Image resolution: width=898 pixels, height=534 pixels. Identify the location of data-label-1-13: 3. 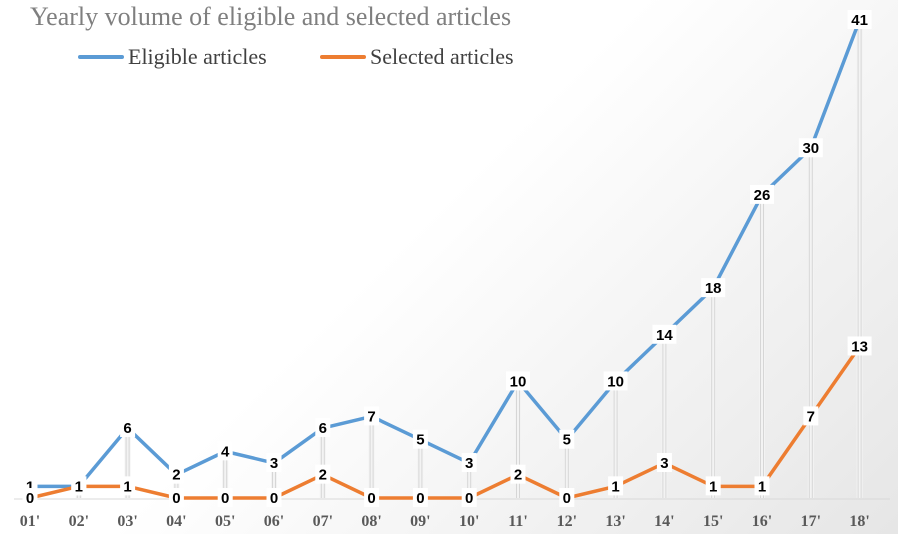
(664, 463).